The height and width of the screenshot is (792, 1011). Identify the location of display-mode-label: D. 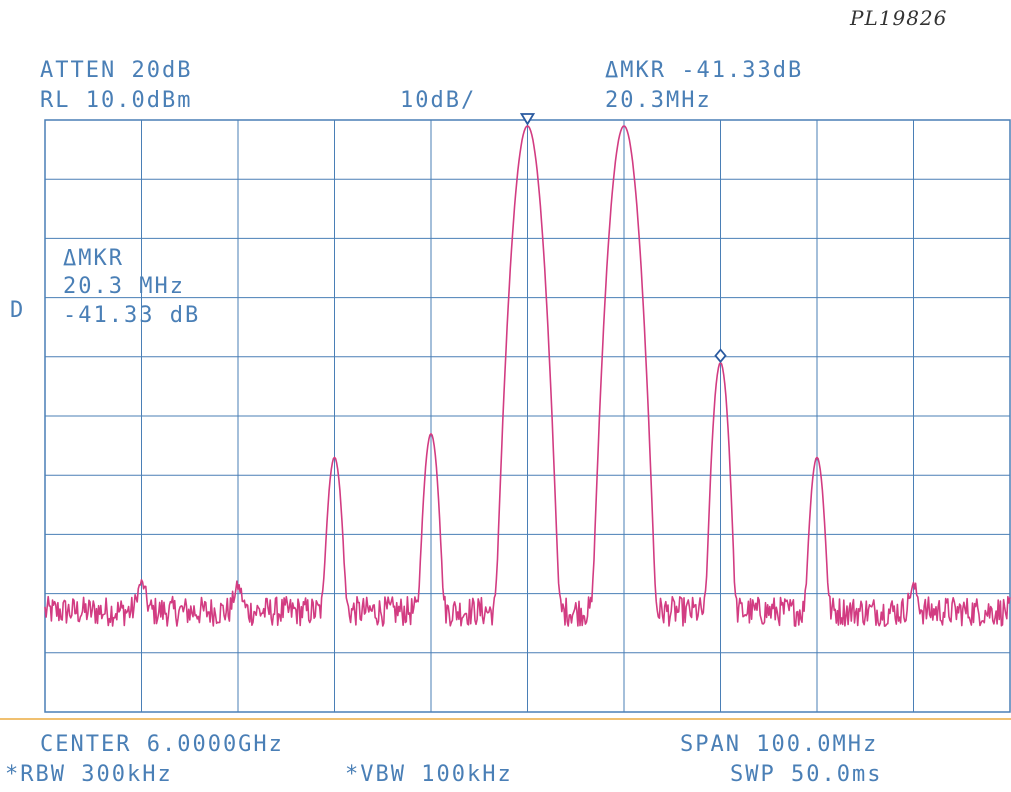
(18, 310).